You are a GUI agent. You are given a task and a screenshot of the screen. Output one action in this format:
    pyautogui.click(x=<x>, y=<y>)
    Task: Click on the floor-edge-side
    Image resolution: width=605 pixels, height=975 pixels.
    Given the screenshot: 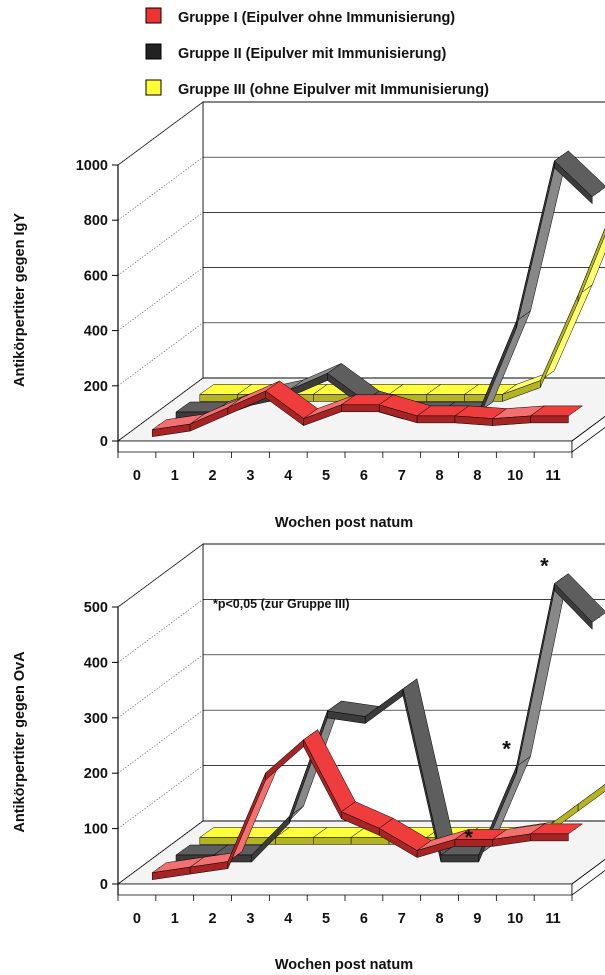 What is the action you would take?
    pyautogui.click(x=588, y=434)
    